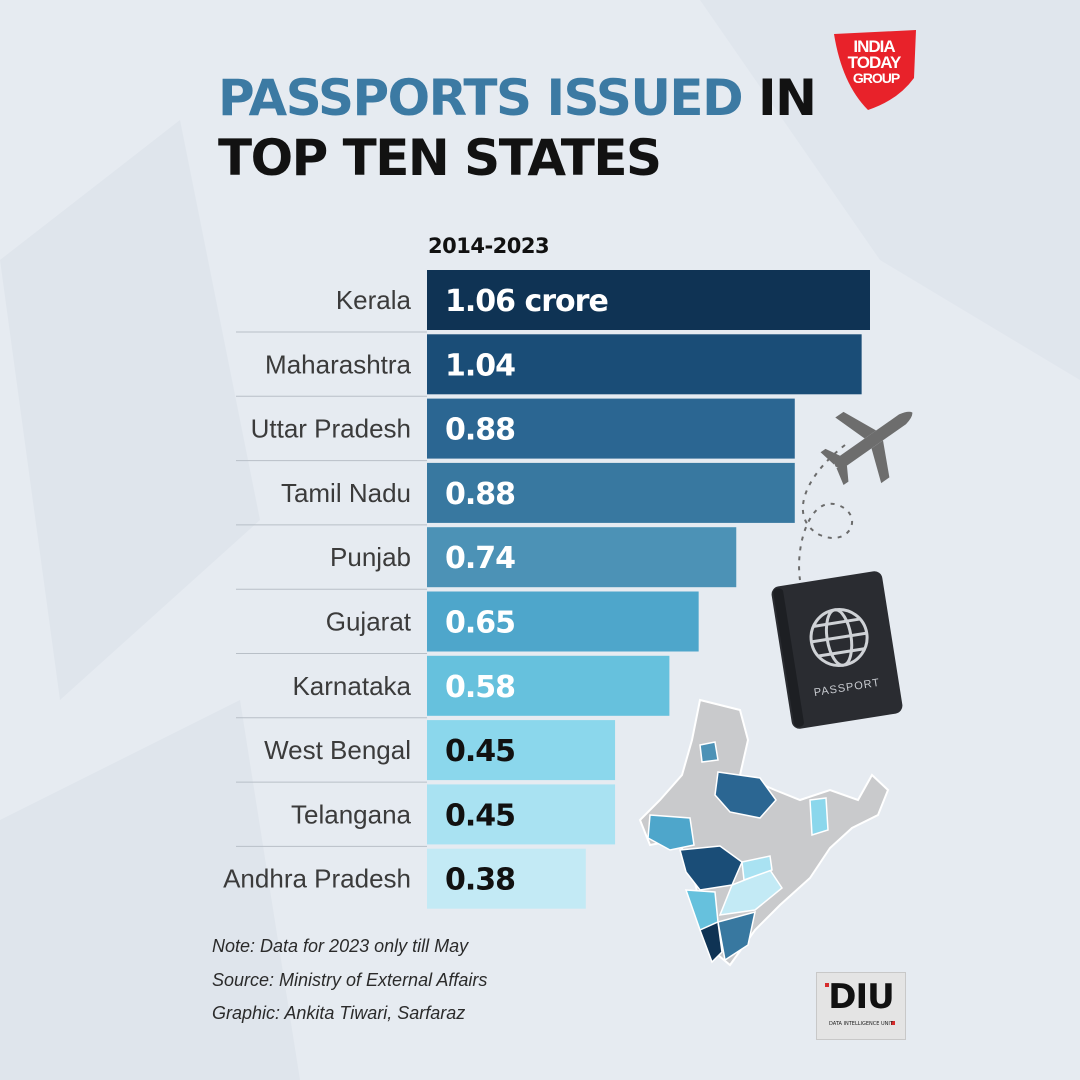 Image resolution: width=1080 pixels, height=1080 pixels. I want to click on bar-maharashtra, so click(644, 364).